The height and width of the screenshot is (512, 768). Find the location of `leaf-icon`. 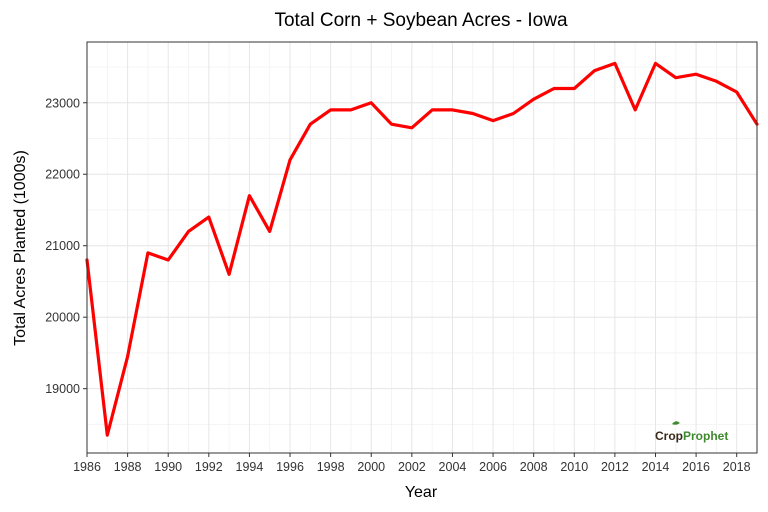

leaf-icon is located at coordinates (676, 423).